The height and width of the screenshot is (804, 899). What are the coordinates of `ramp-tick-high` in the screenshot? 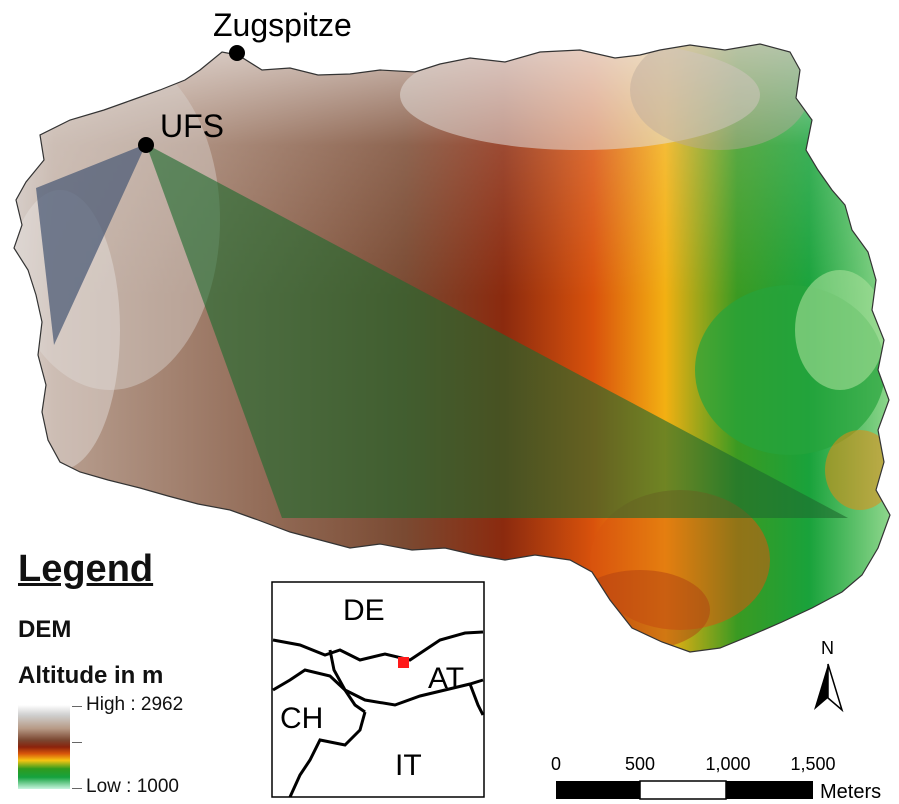 It's located at (77, 706).